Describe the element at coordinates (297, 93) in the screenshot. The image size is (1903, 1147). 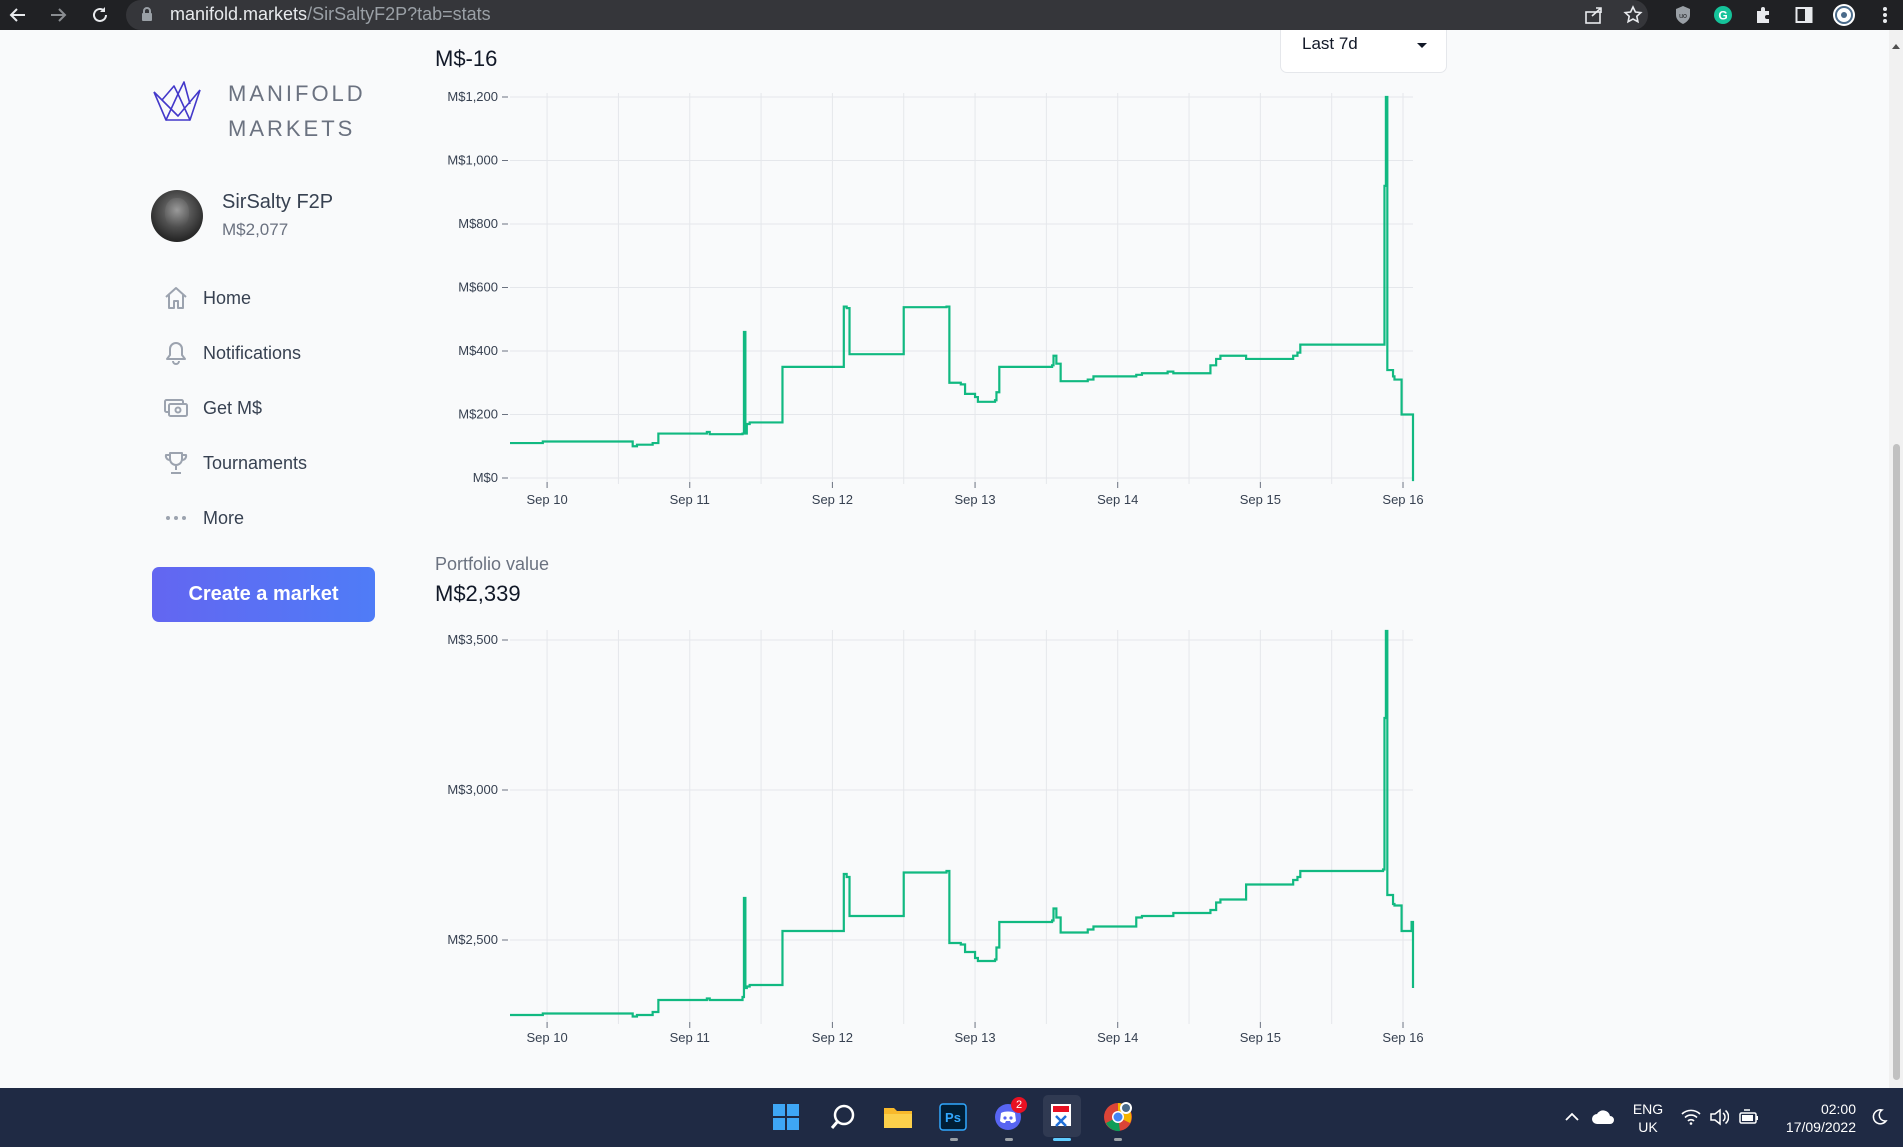
I see `logo-line-1: MANIFOLD` at that location.